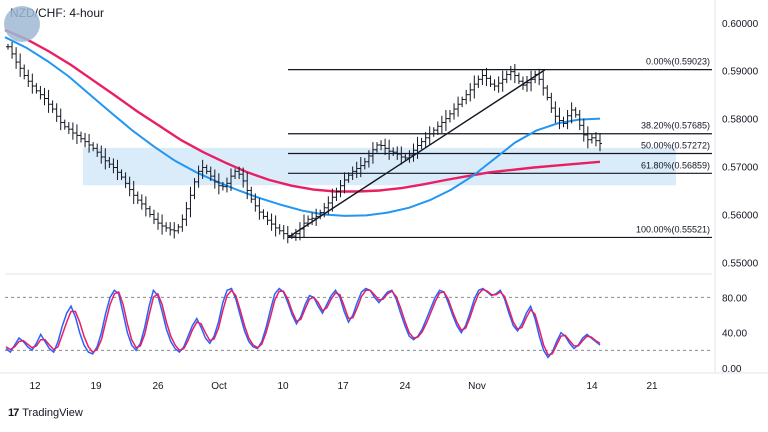 The width and height of the screenshot is (768, 432). What do you see at coordinates (96, 386) in the screenshot?
I see `time-tick-label: 19` at bounding box center [96, 386].